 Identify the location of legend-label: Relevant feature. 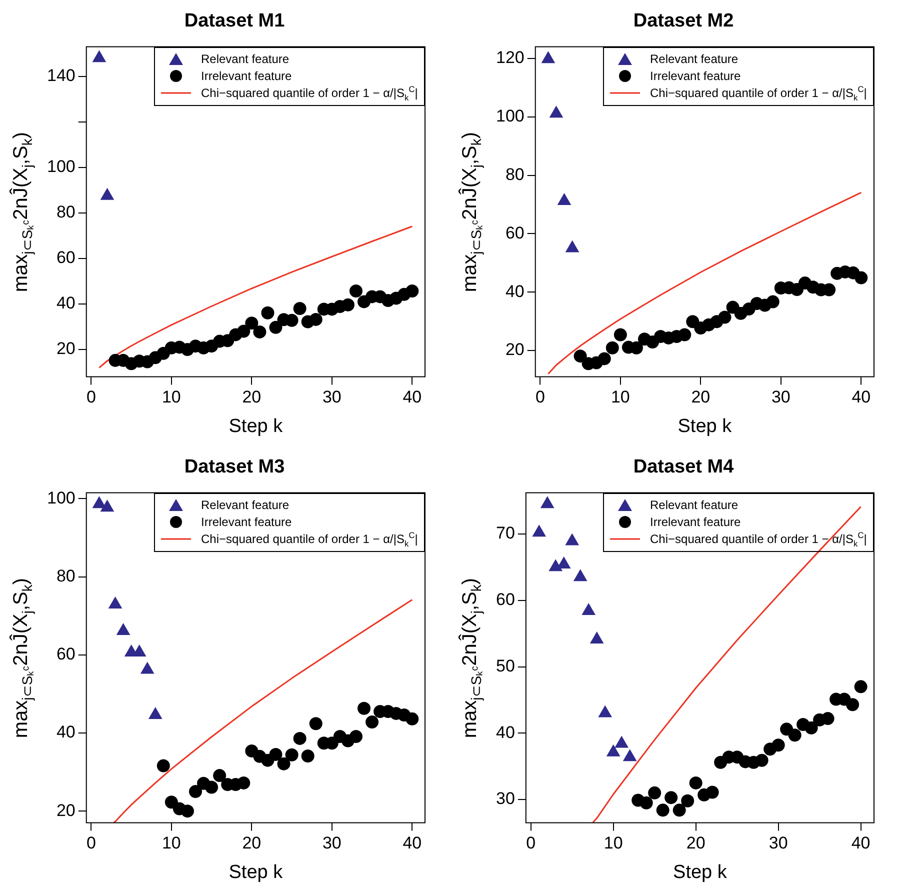
(245, 505).